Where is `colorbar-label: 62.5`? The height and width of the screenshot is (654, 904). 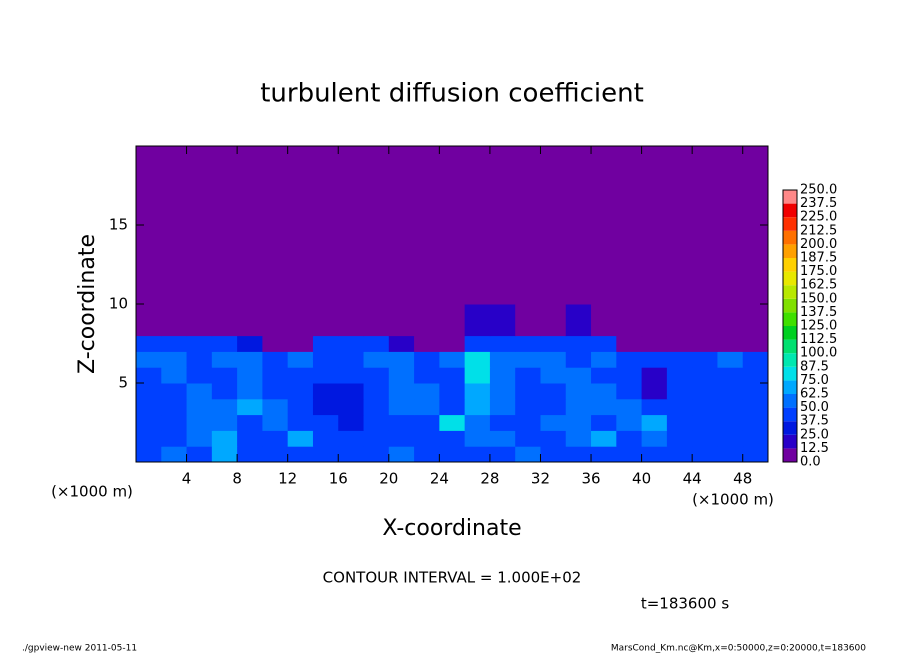 colorbar-label: 62.5 is located at coordinates (814, 394).